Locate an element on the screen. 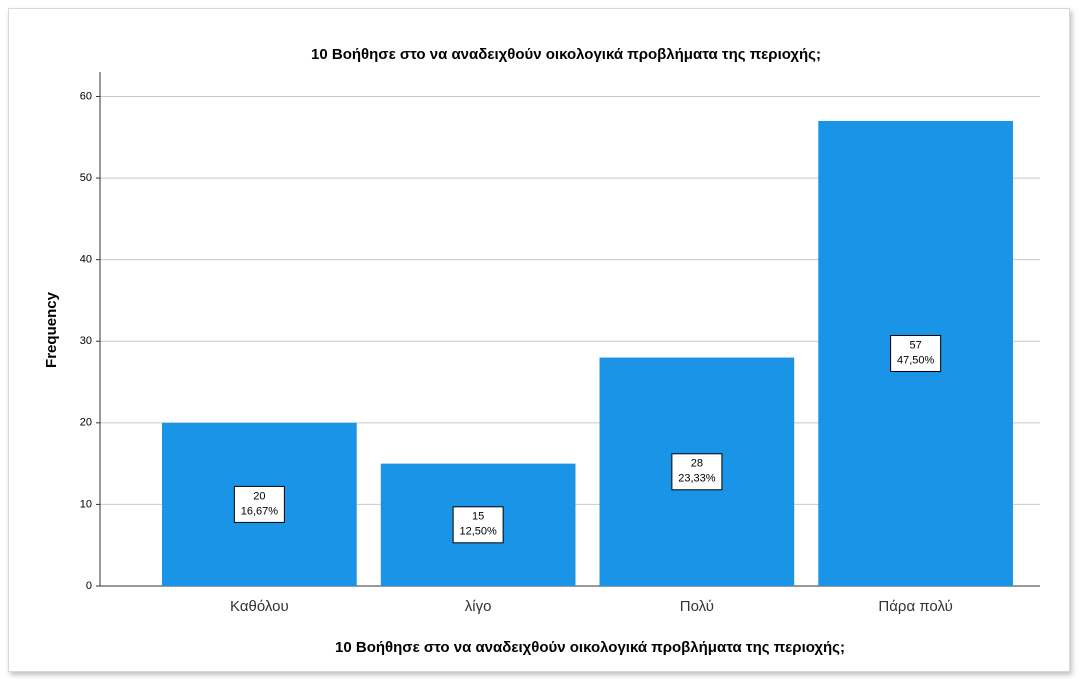  y-tick-label: 10 is located at coordinates (86, 504).